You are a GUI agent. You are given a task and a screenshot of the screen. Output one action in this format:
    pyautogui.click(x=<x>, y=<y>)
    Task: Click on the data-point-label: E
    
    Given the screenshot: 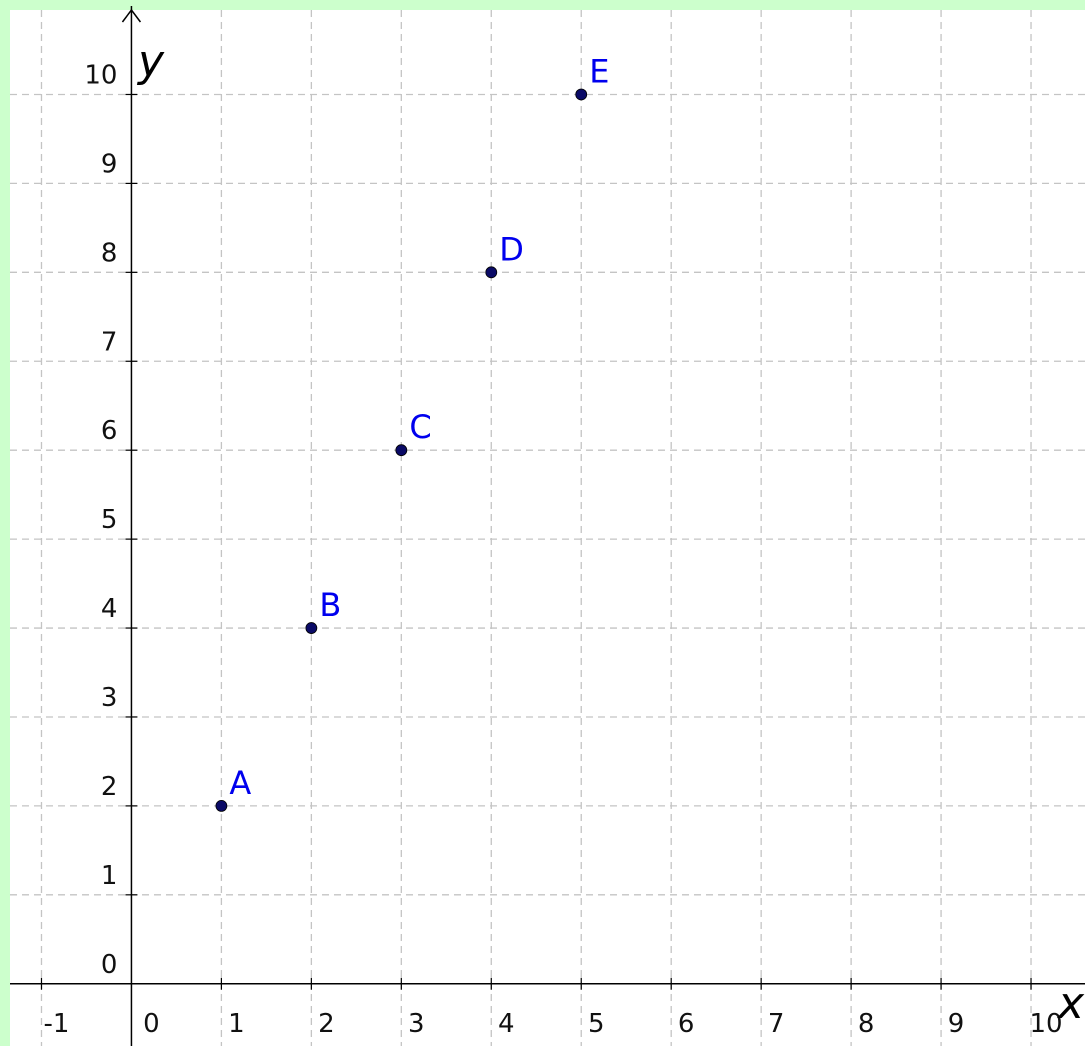 What is the action you would take?
    pyautogui.click(x=599, y=71)
    